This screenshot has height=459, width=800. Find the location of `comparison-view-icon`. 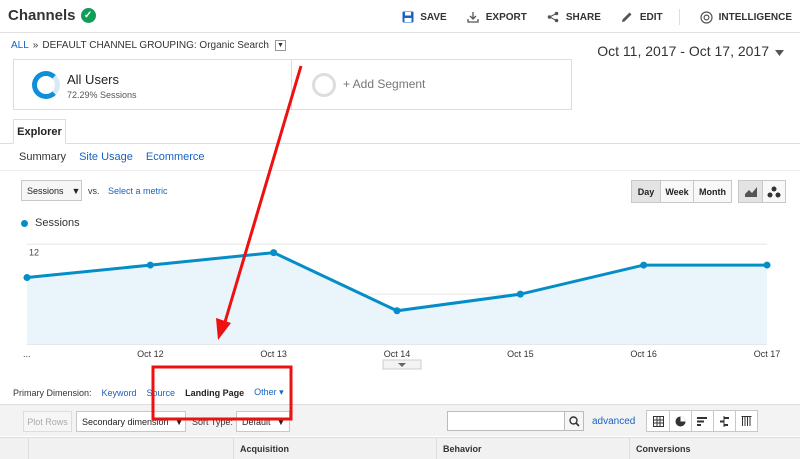

comparison-view-icon is located at coordinates (724, 421).